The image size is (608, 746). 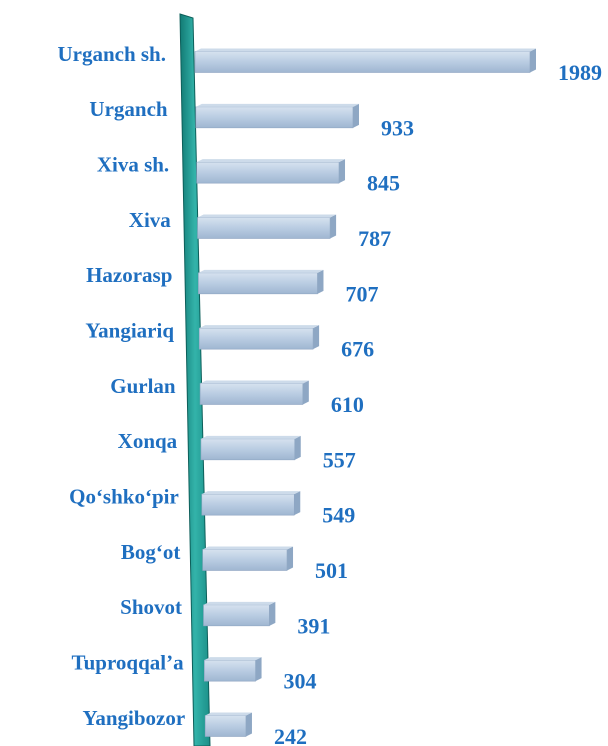 I want to click on category-label: Xiva, so click(x=150, y=220).